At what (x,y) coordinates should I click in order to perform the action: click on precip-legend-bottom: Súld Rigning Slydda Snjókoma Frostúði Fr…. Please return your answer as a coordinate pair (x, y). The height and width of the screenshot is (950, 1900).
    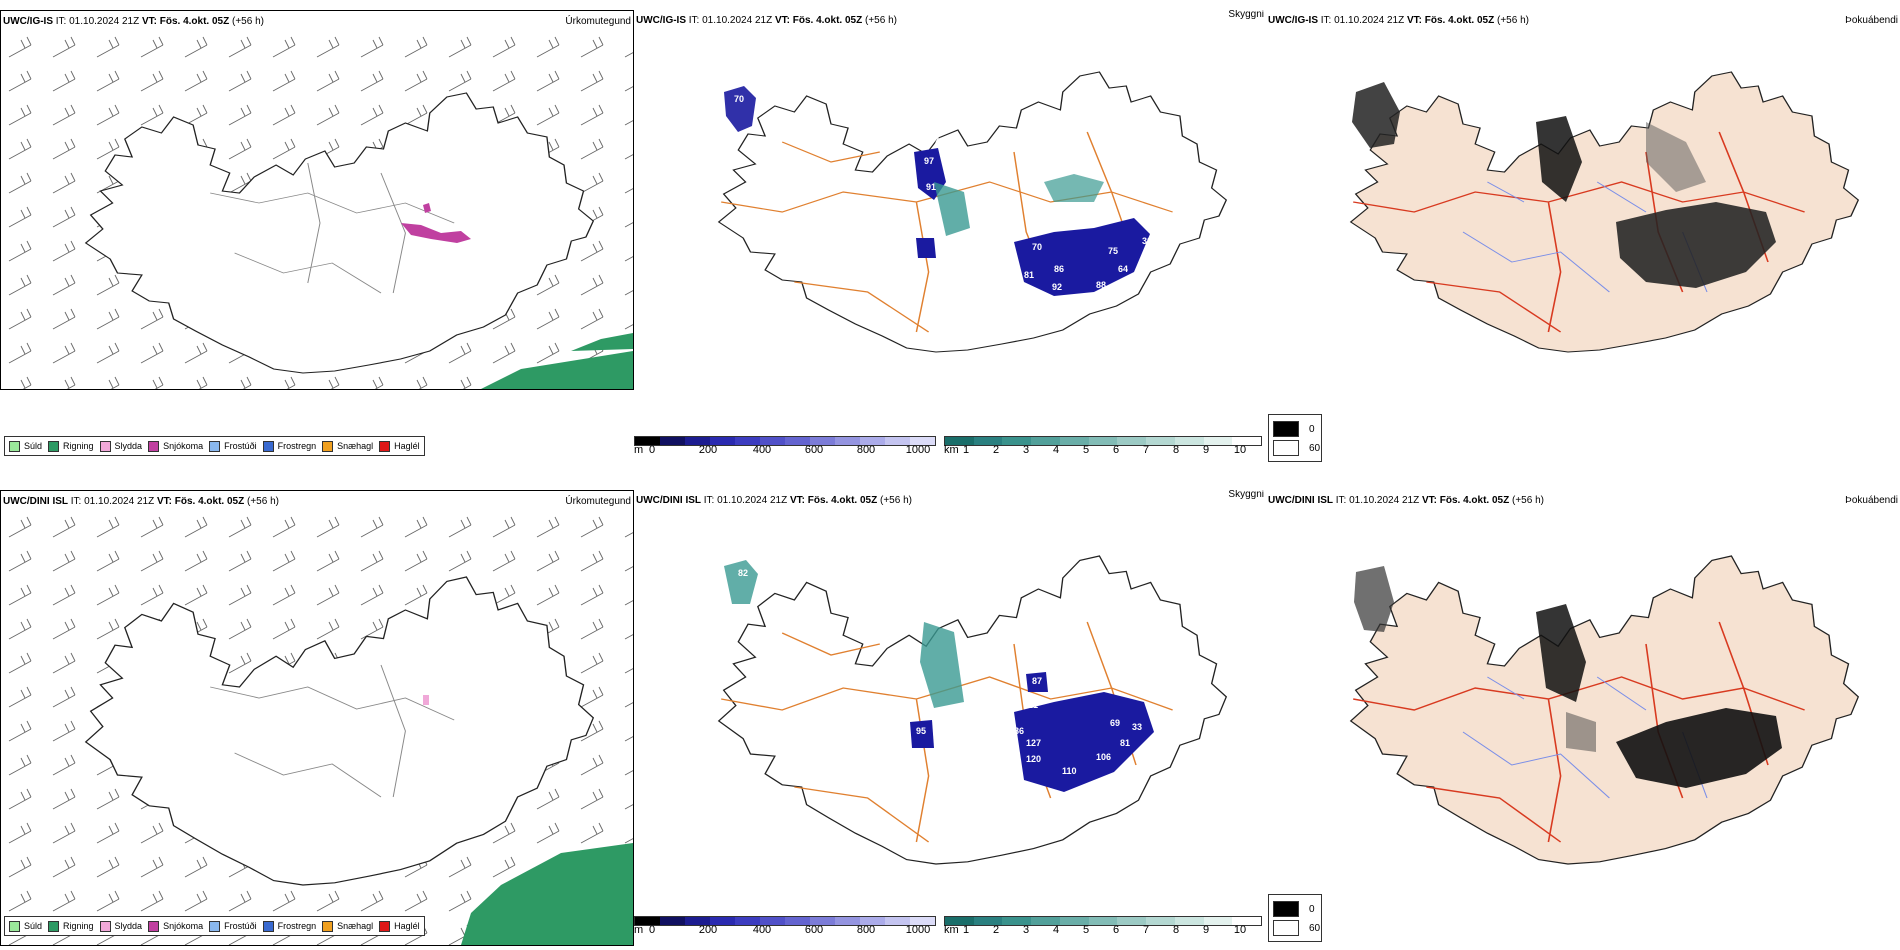
    Looking at the image, I should click on (214, 926).